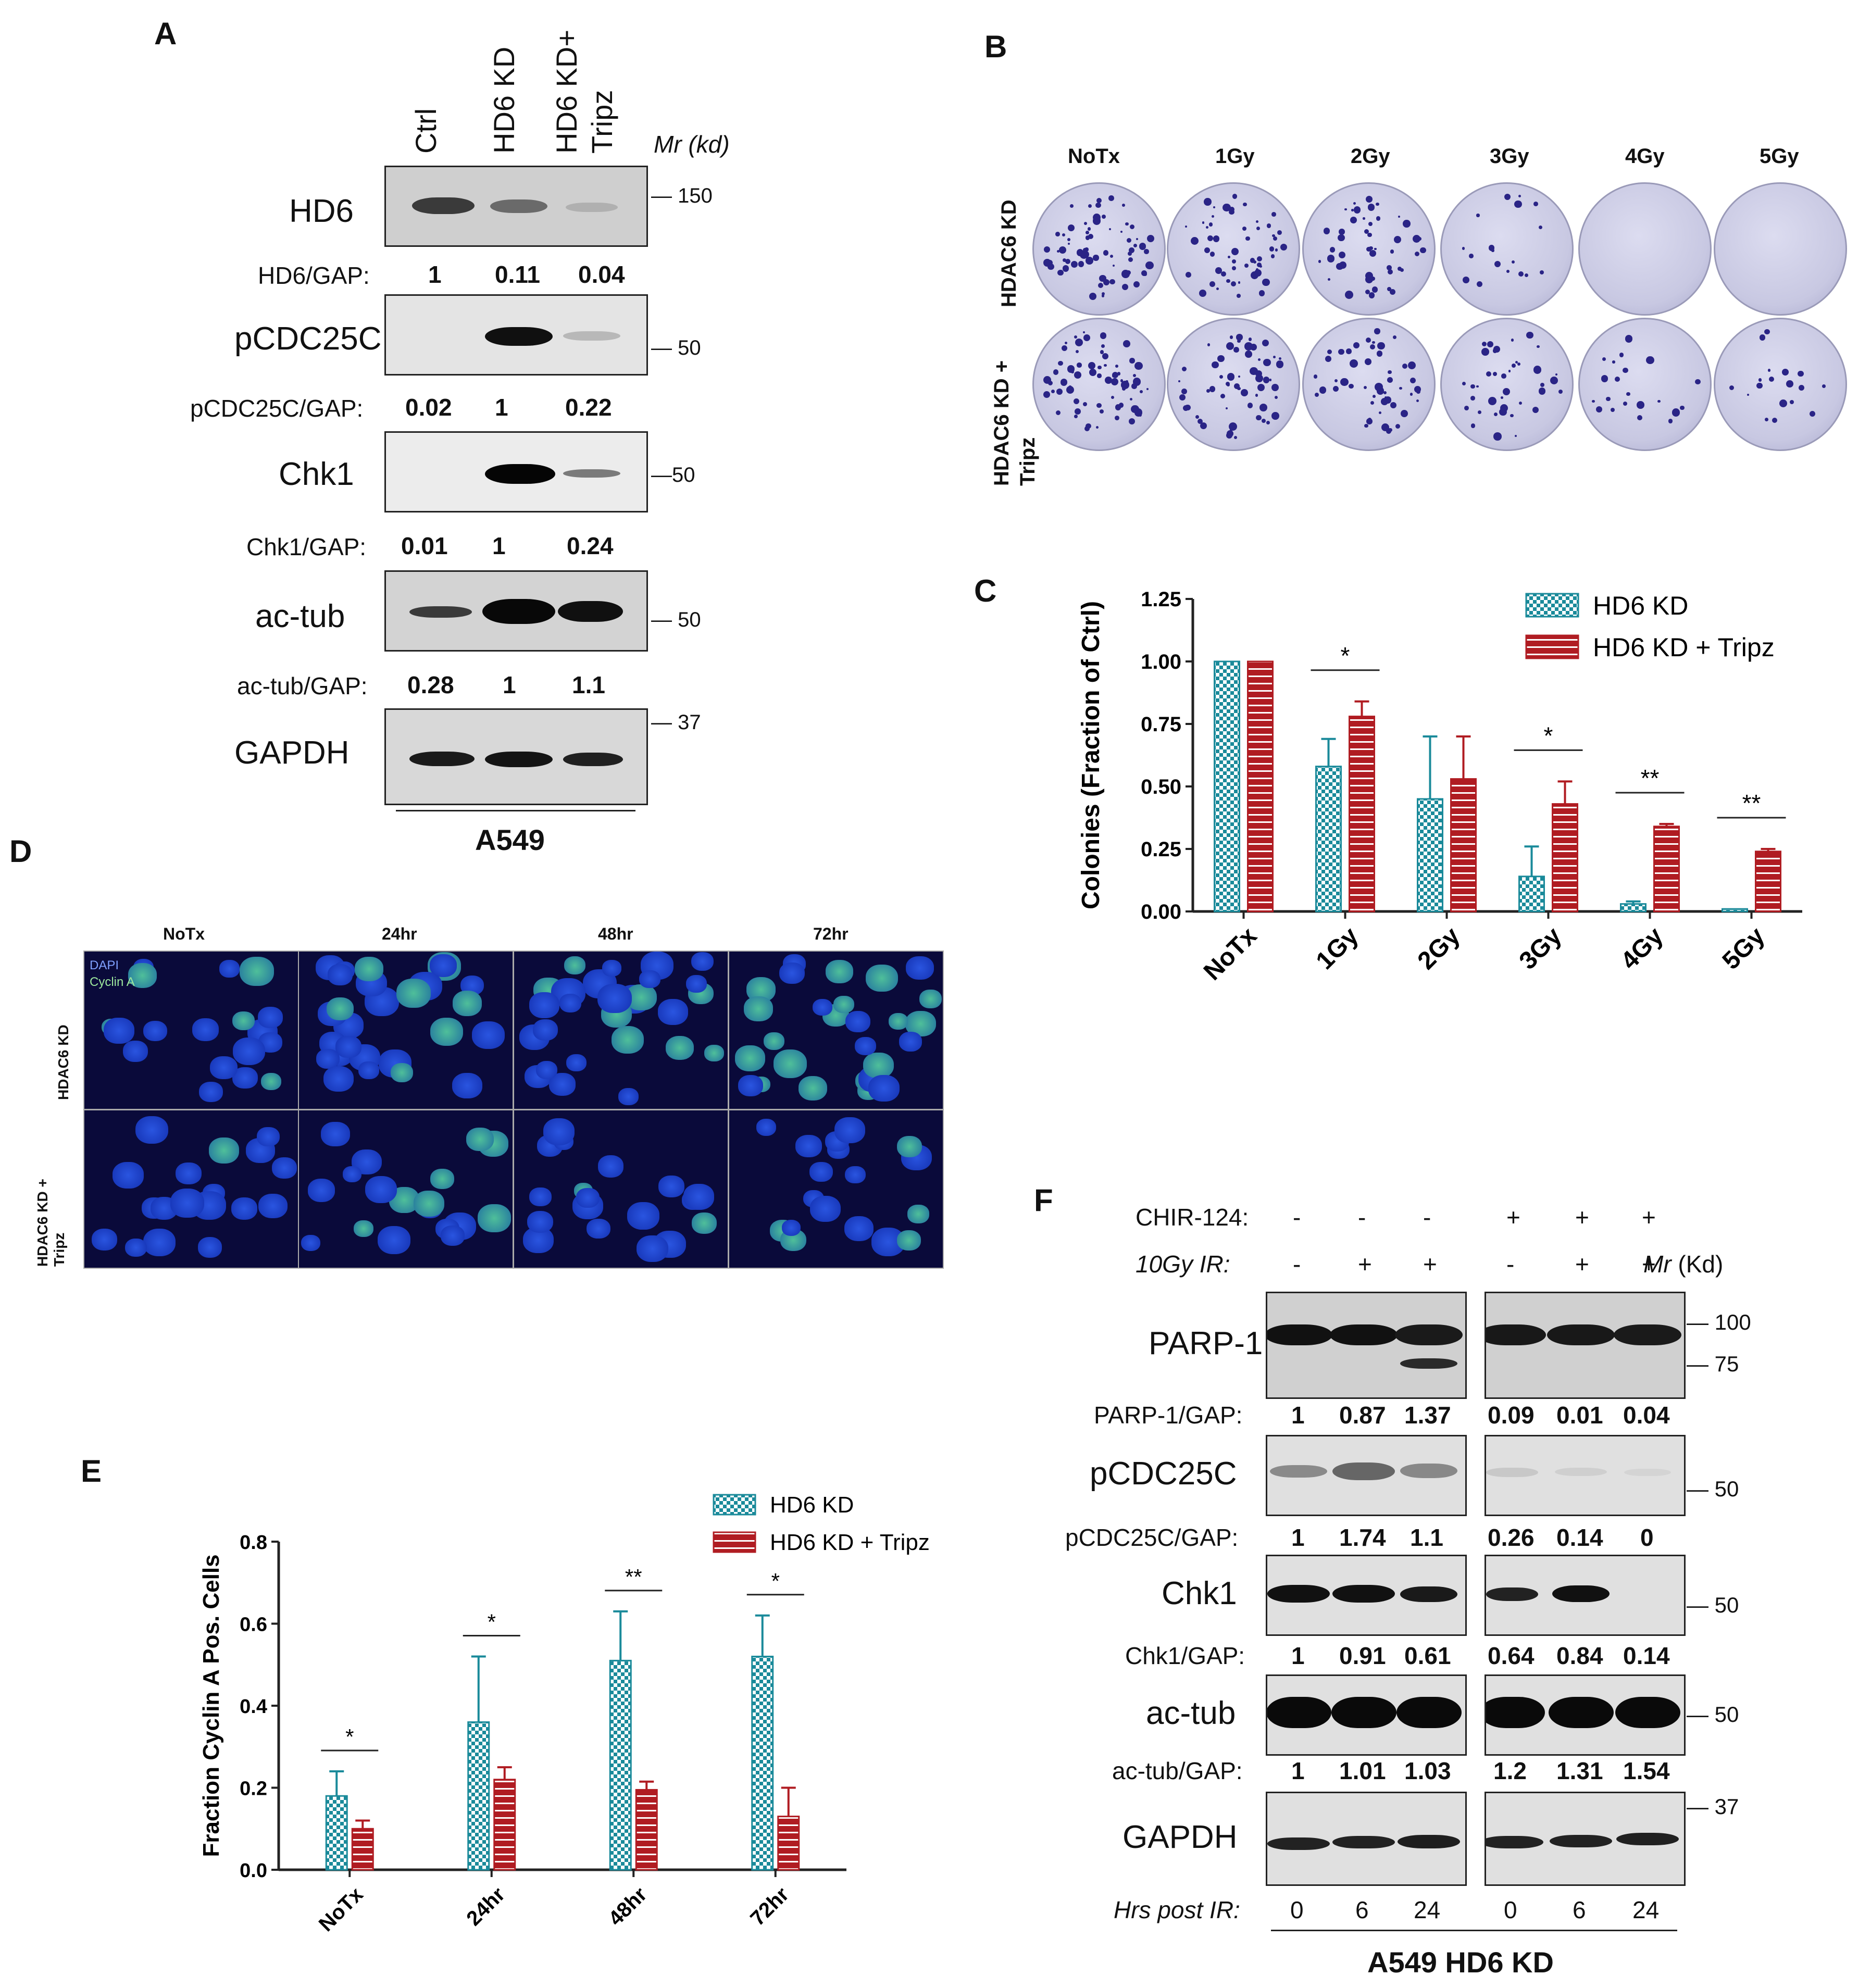  I want to click on blot, so click(1366, 1595).